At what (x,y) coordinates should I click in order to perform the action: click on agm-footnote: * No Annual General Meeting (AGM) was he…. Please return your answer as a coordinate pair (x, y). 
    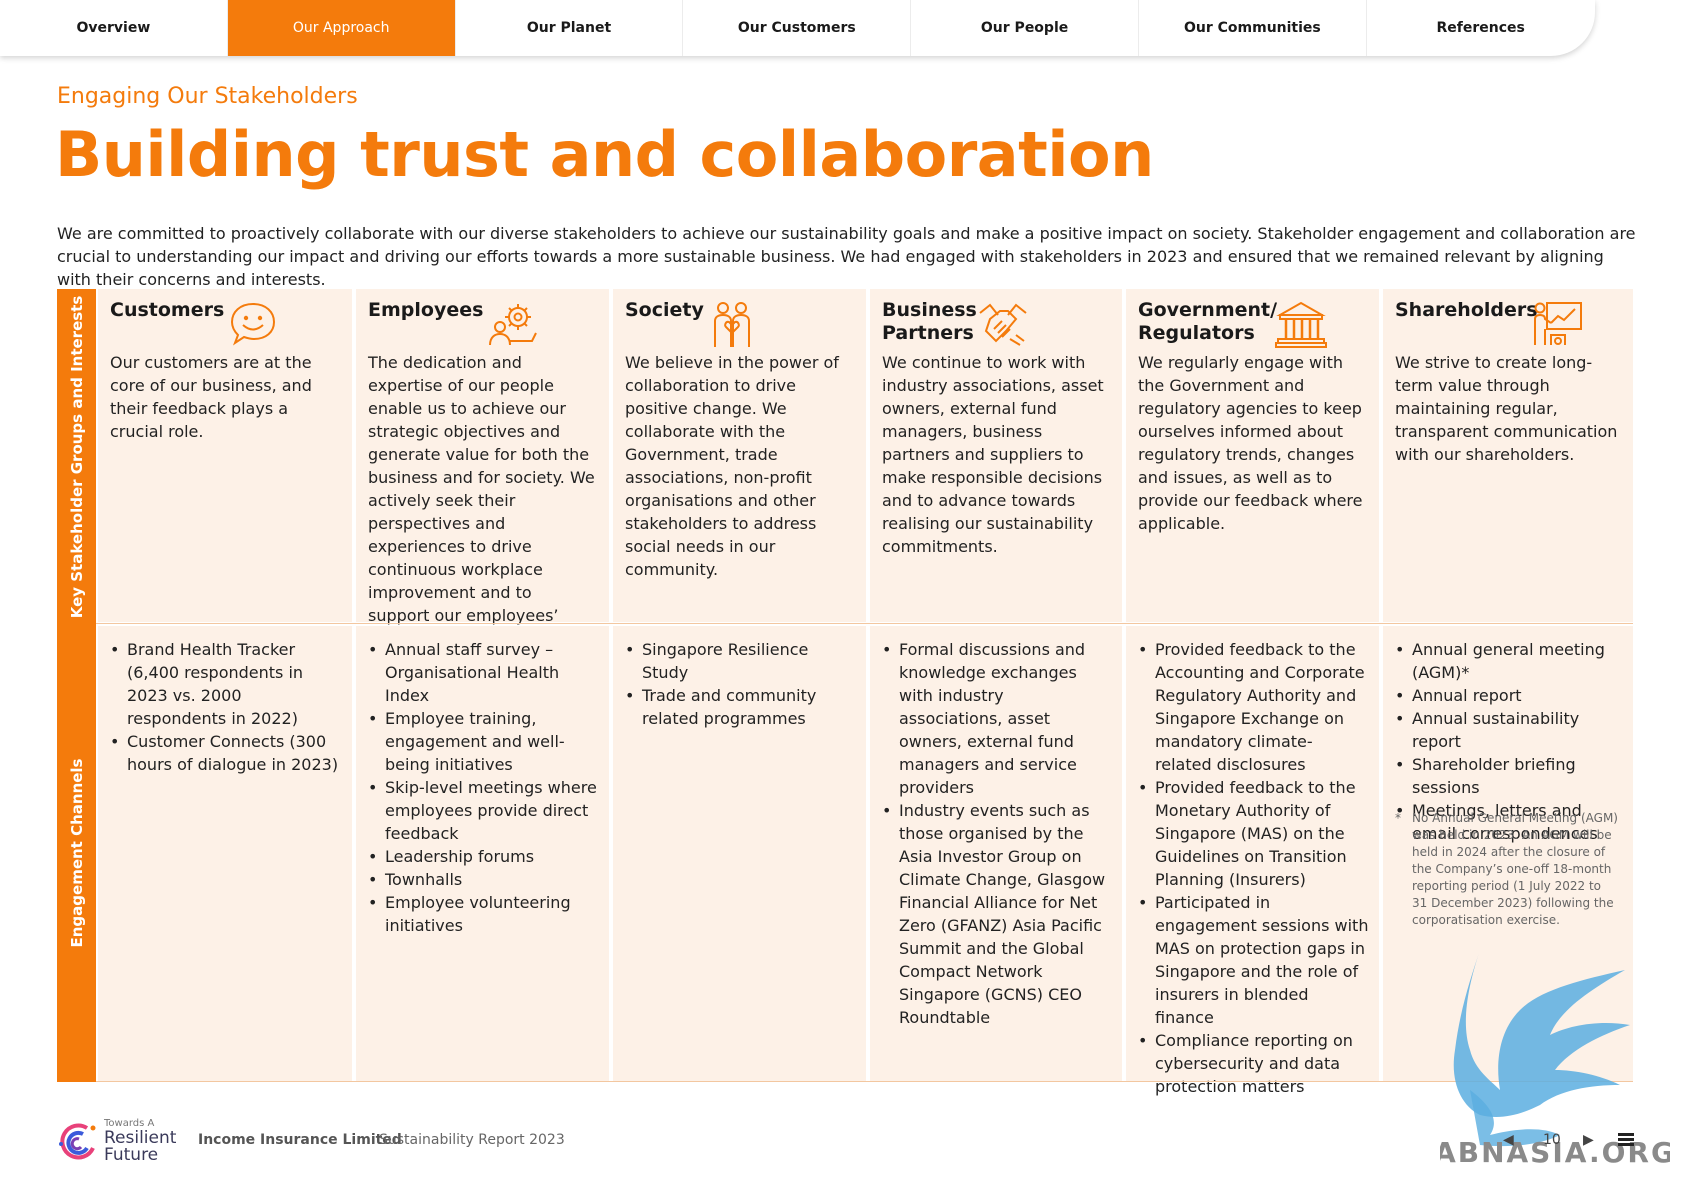
    Looking at the image, I should click on (1507, 869).